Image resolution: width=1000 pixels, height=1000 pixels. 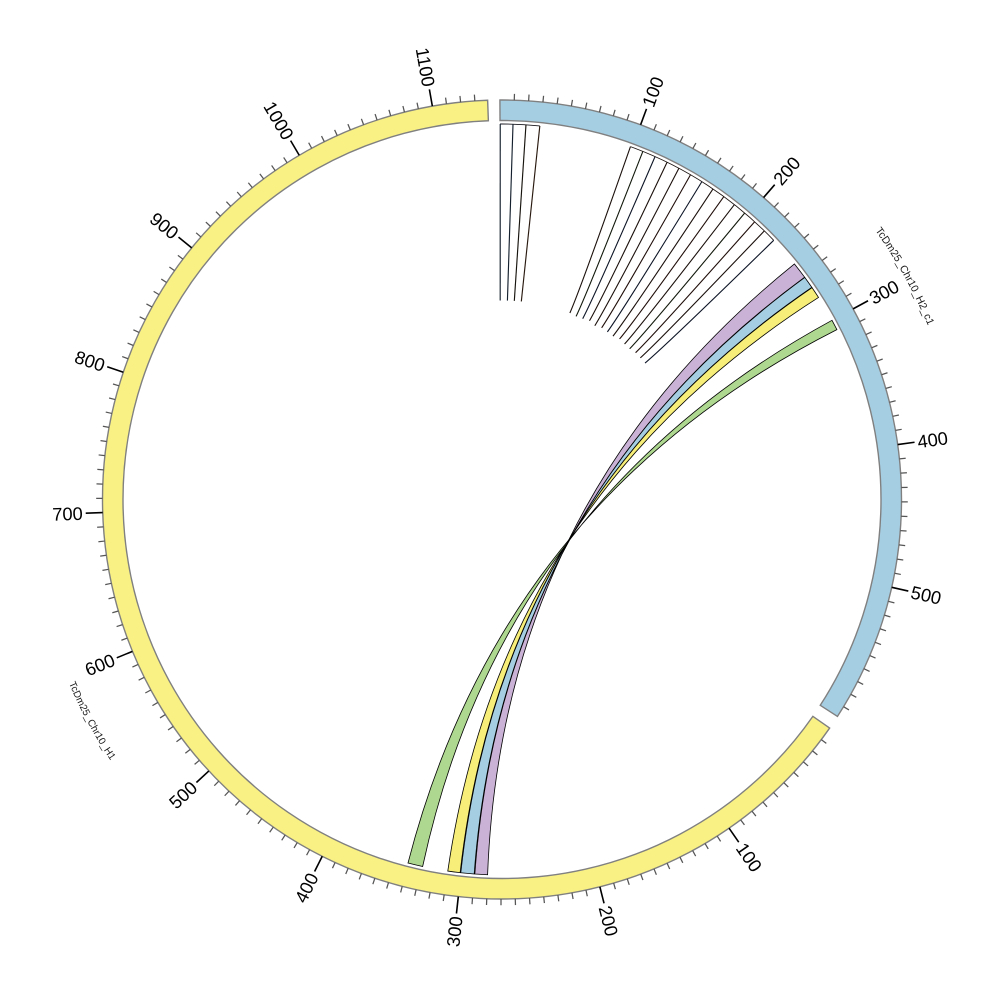 What do you see at coordinates (164, 226) in the screenshot?
I see `svg-text: 900` at bounding box center [164, 226].